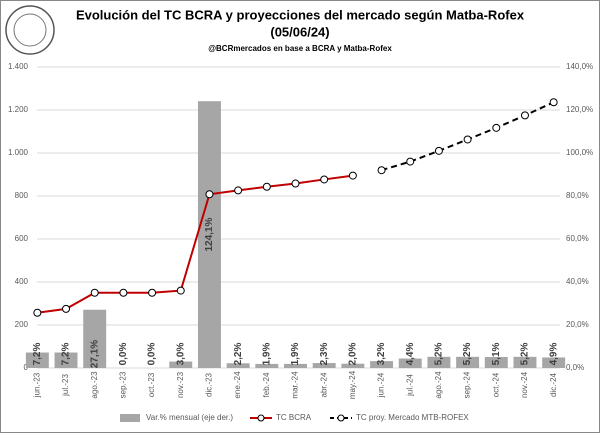  What do you see at coordinates (22, 281) in the screenshot?
I see `y-tick-label: 400` at bounding box center [22, 281].